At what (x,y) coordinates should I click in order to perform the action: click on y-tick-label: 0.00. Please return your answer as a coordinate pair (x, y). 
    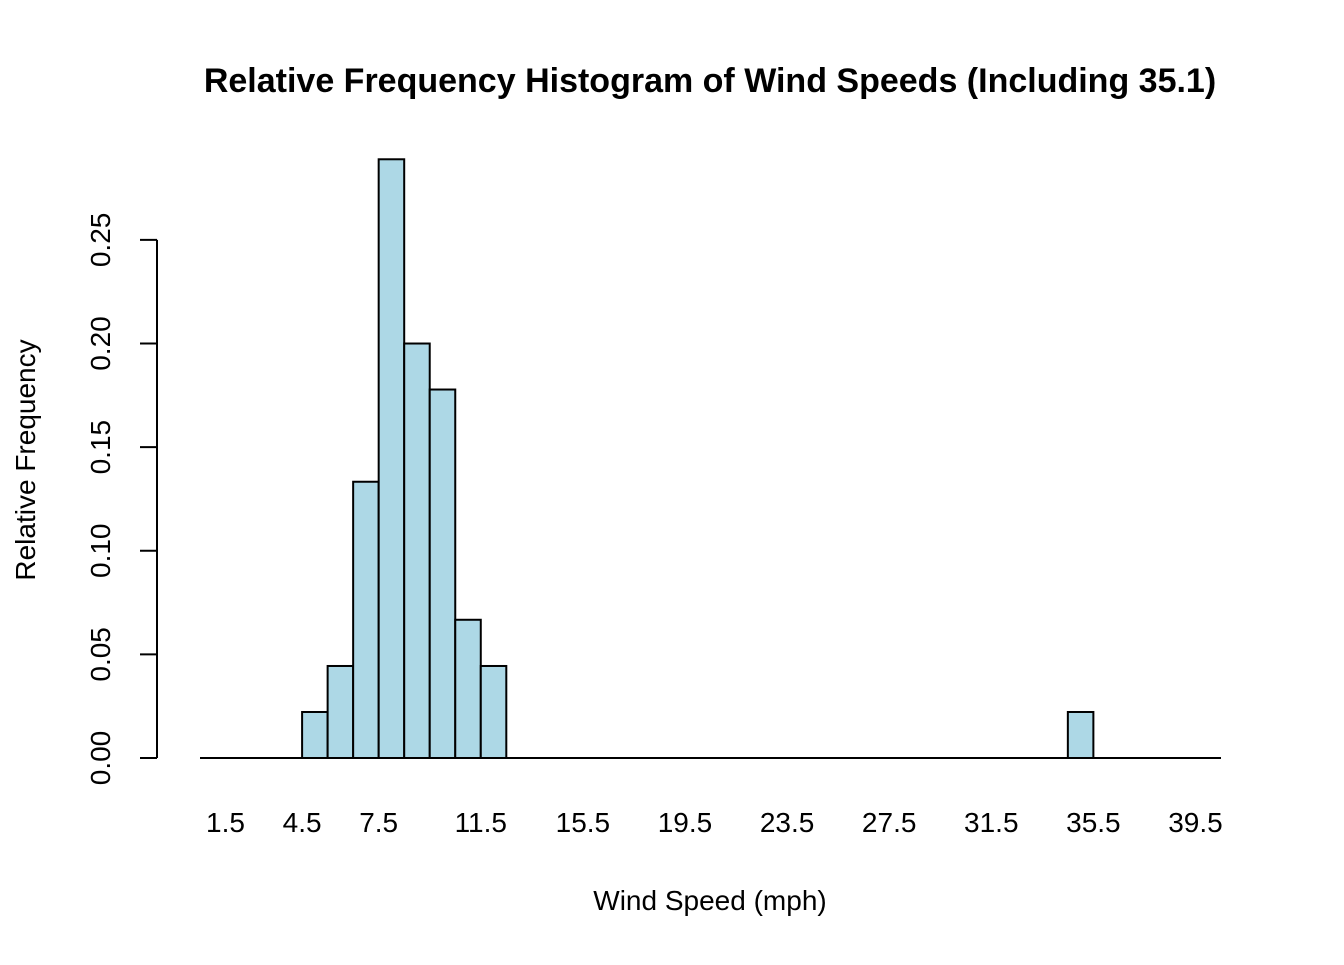
    Looking at the image, I should click on (100, 758).